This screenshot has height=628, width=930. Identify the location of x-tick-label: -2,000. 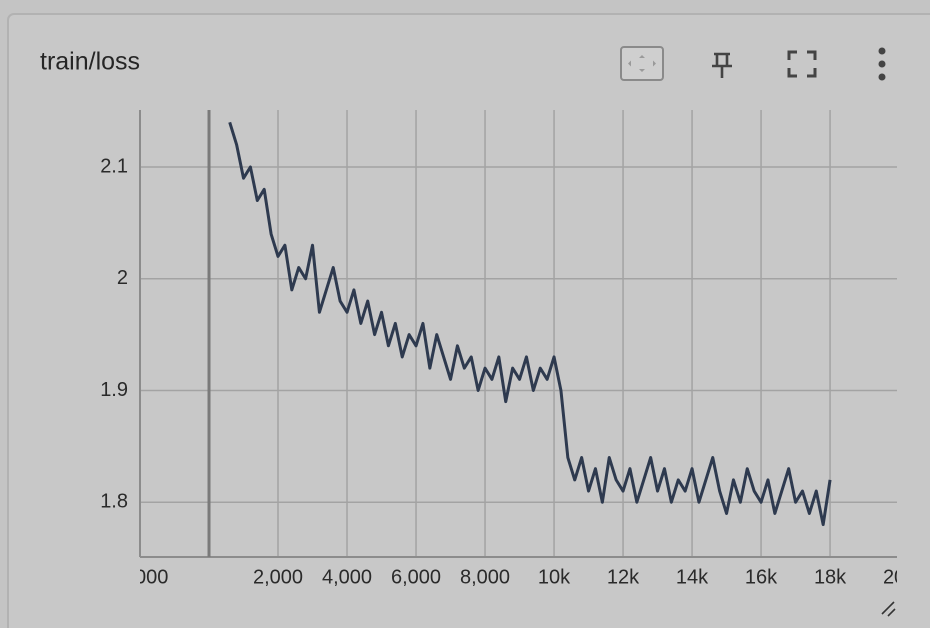
(140, 577).